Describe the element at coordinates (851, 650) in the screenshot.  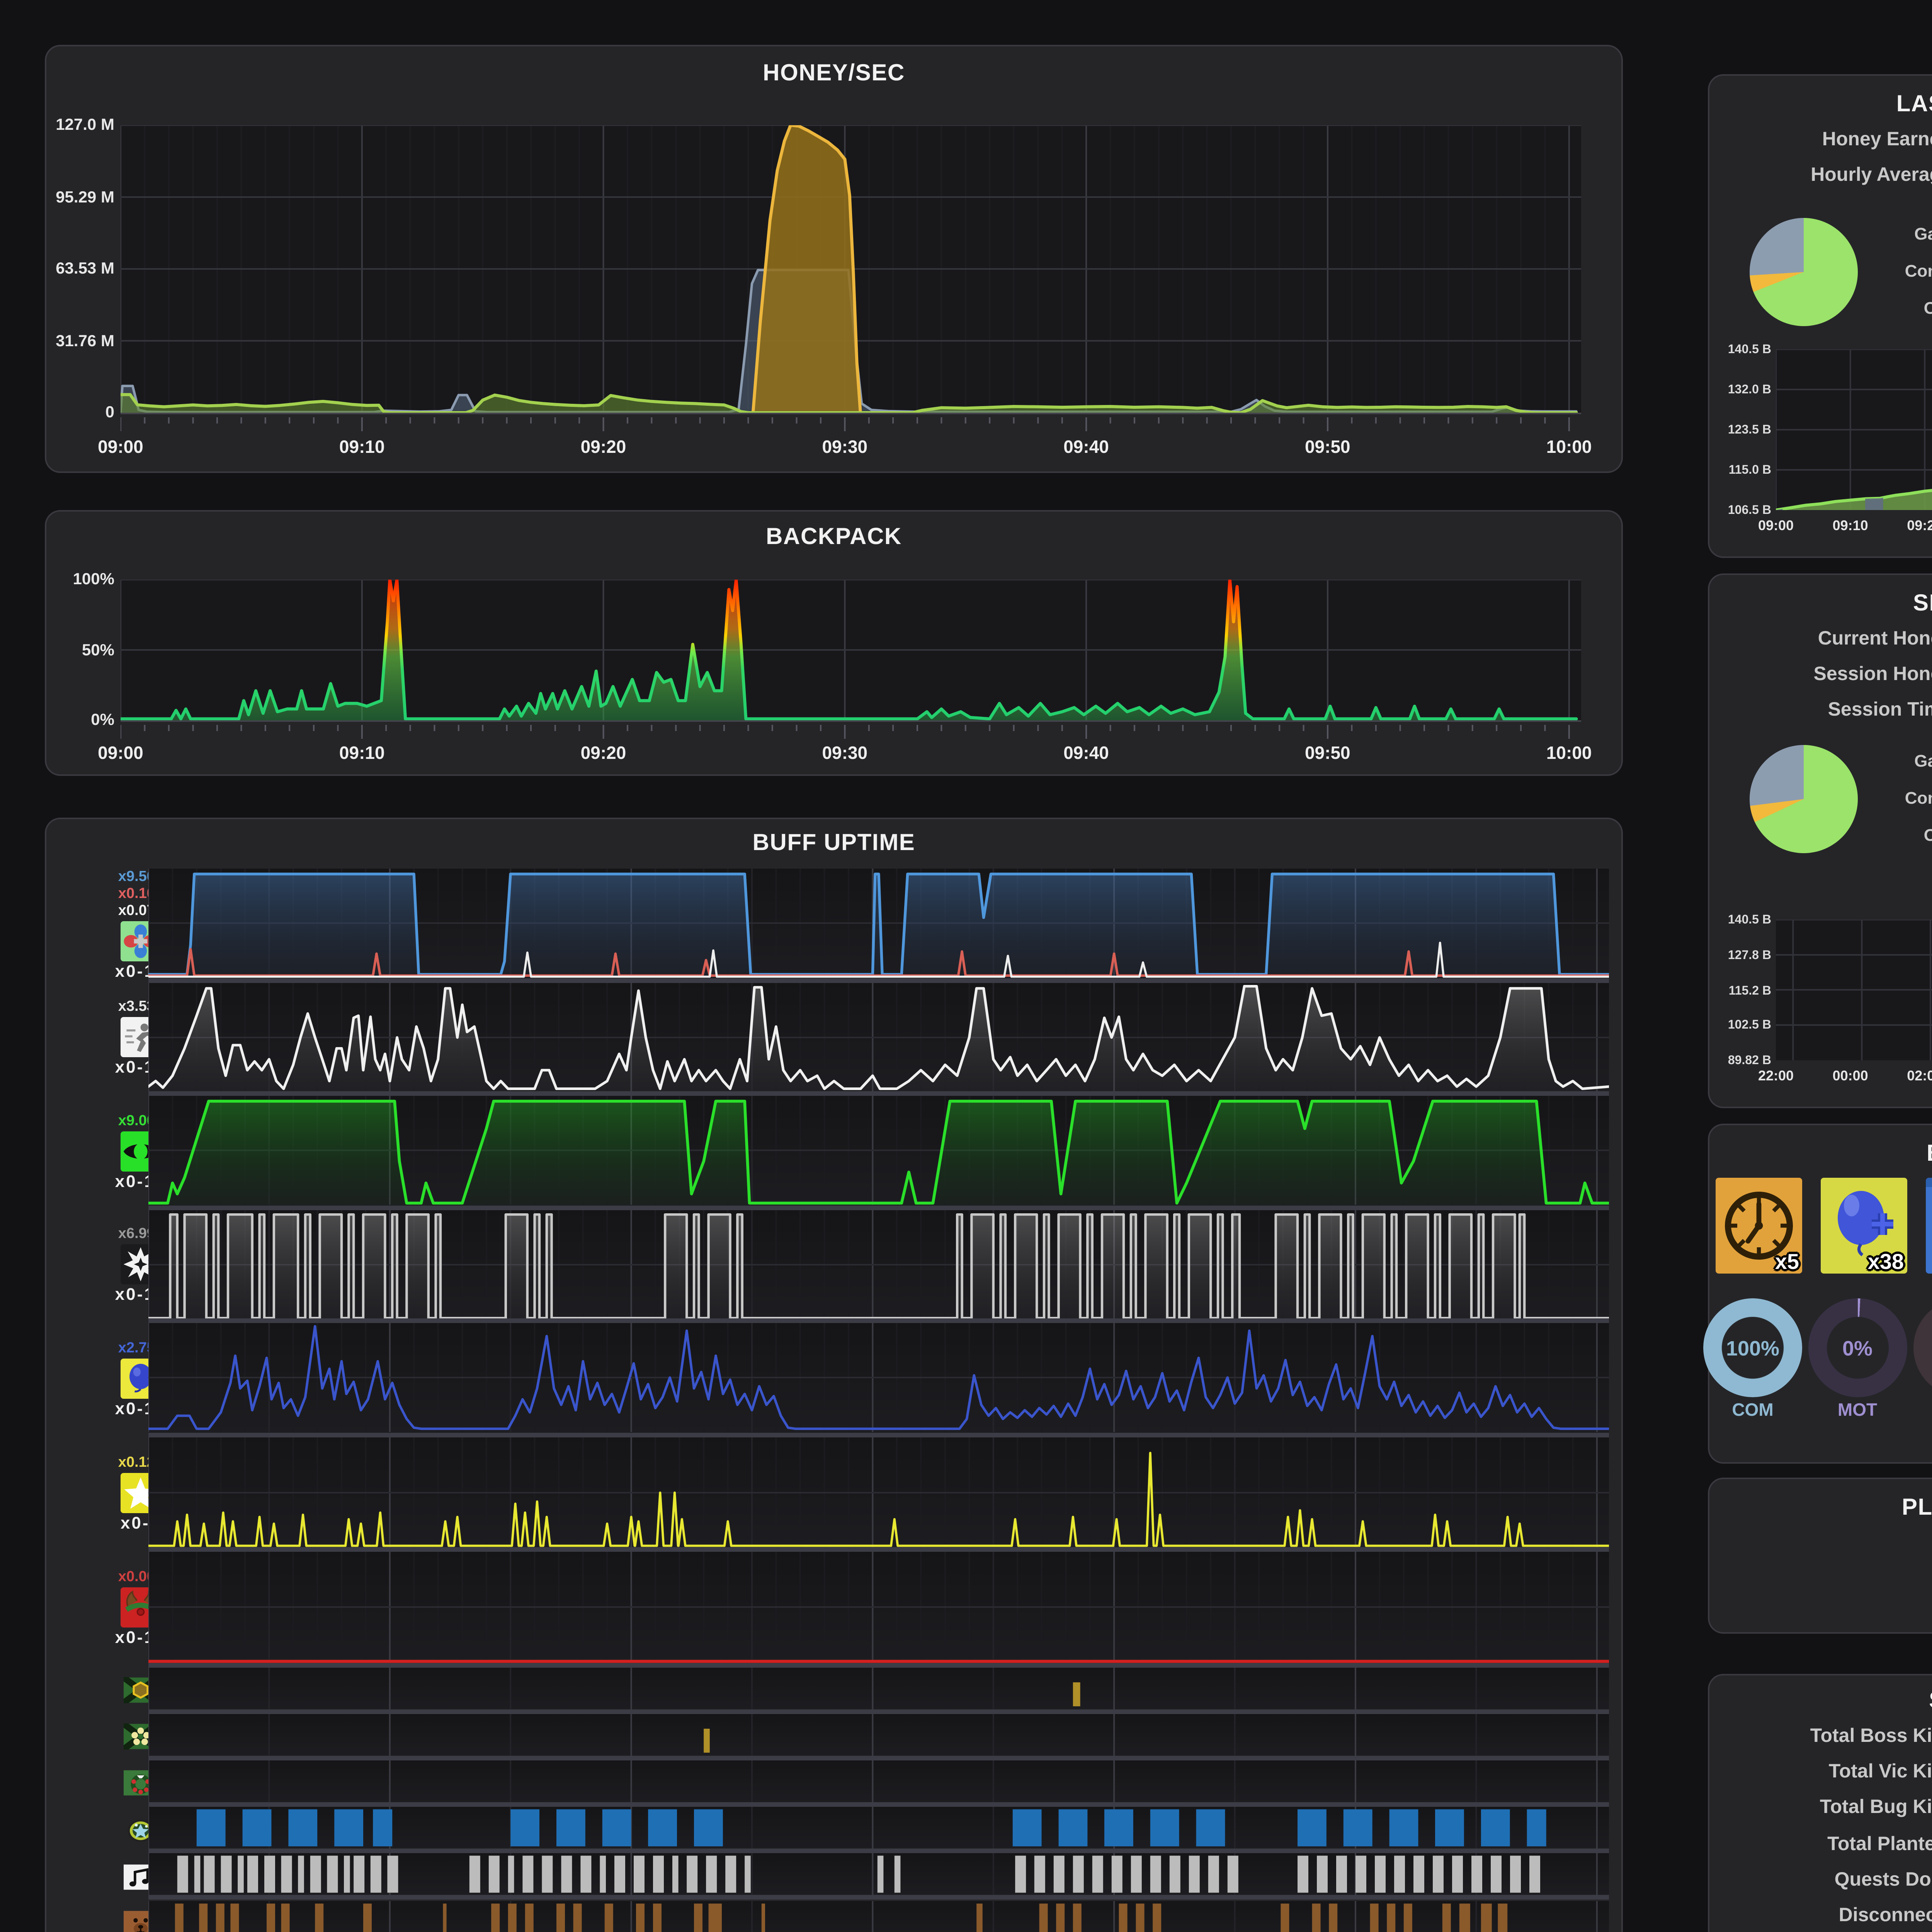
I see `backpack-chart` at that location.